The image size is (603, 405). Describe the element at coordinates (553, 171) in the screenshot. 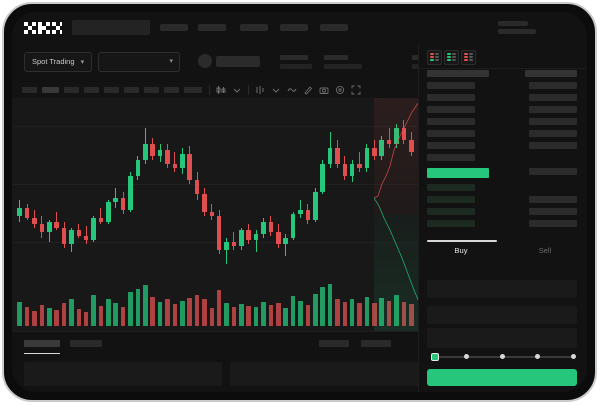

I see `orderbook-spread` at that location.